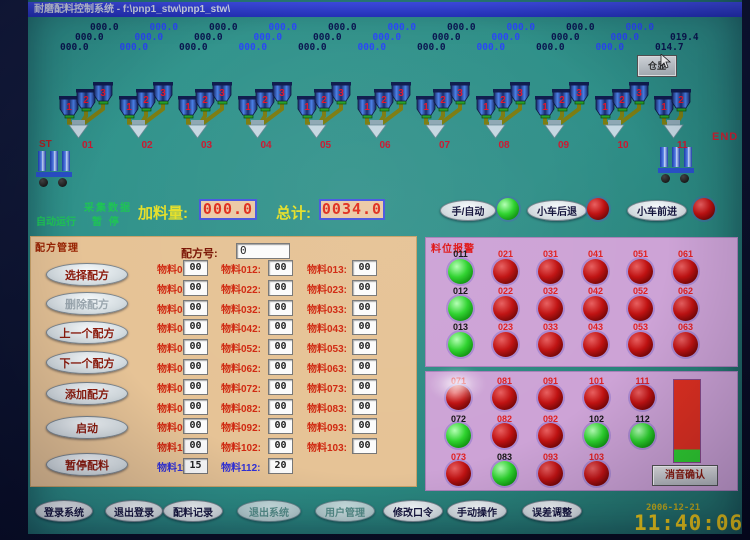 The image size is (750, 540). I want to click on delete-recipe-button: 删除配方, so click(87, 303).